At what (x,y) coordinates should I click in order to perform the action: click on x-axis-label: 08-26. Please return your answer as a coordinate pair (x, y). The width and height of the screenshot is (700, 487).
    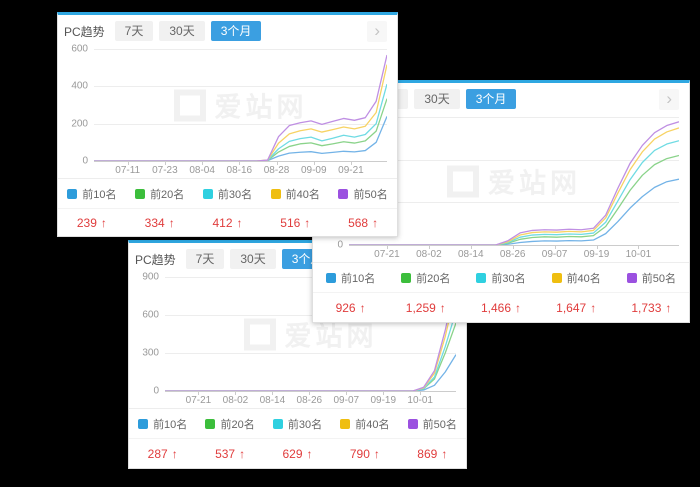
    Looking at the image, I should click on (309, 400).